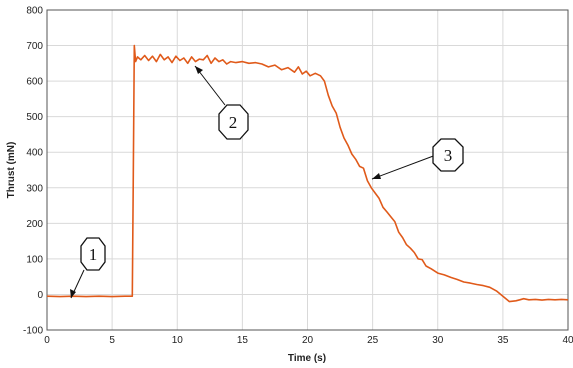  I want to click on x-tick-label: 25, so click(373, 340).